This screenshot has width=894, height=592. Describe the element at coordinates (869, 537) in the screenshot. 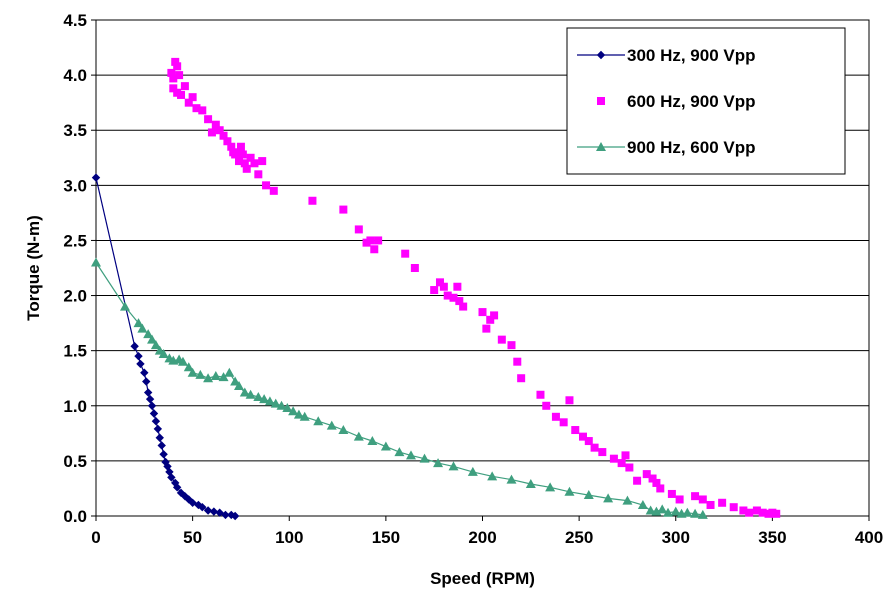

I see `x-tick-label: 400` at that location.